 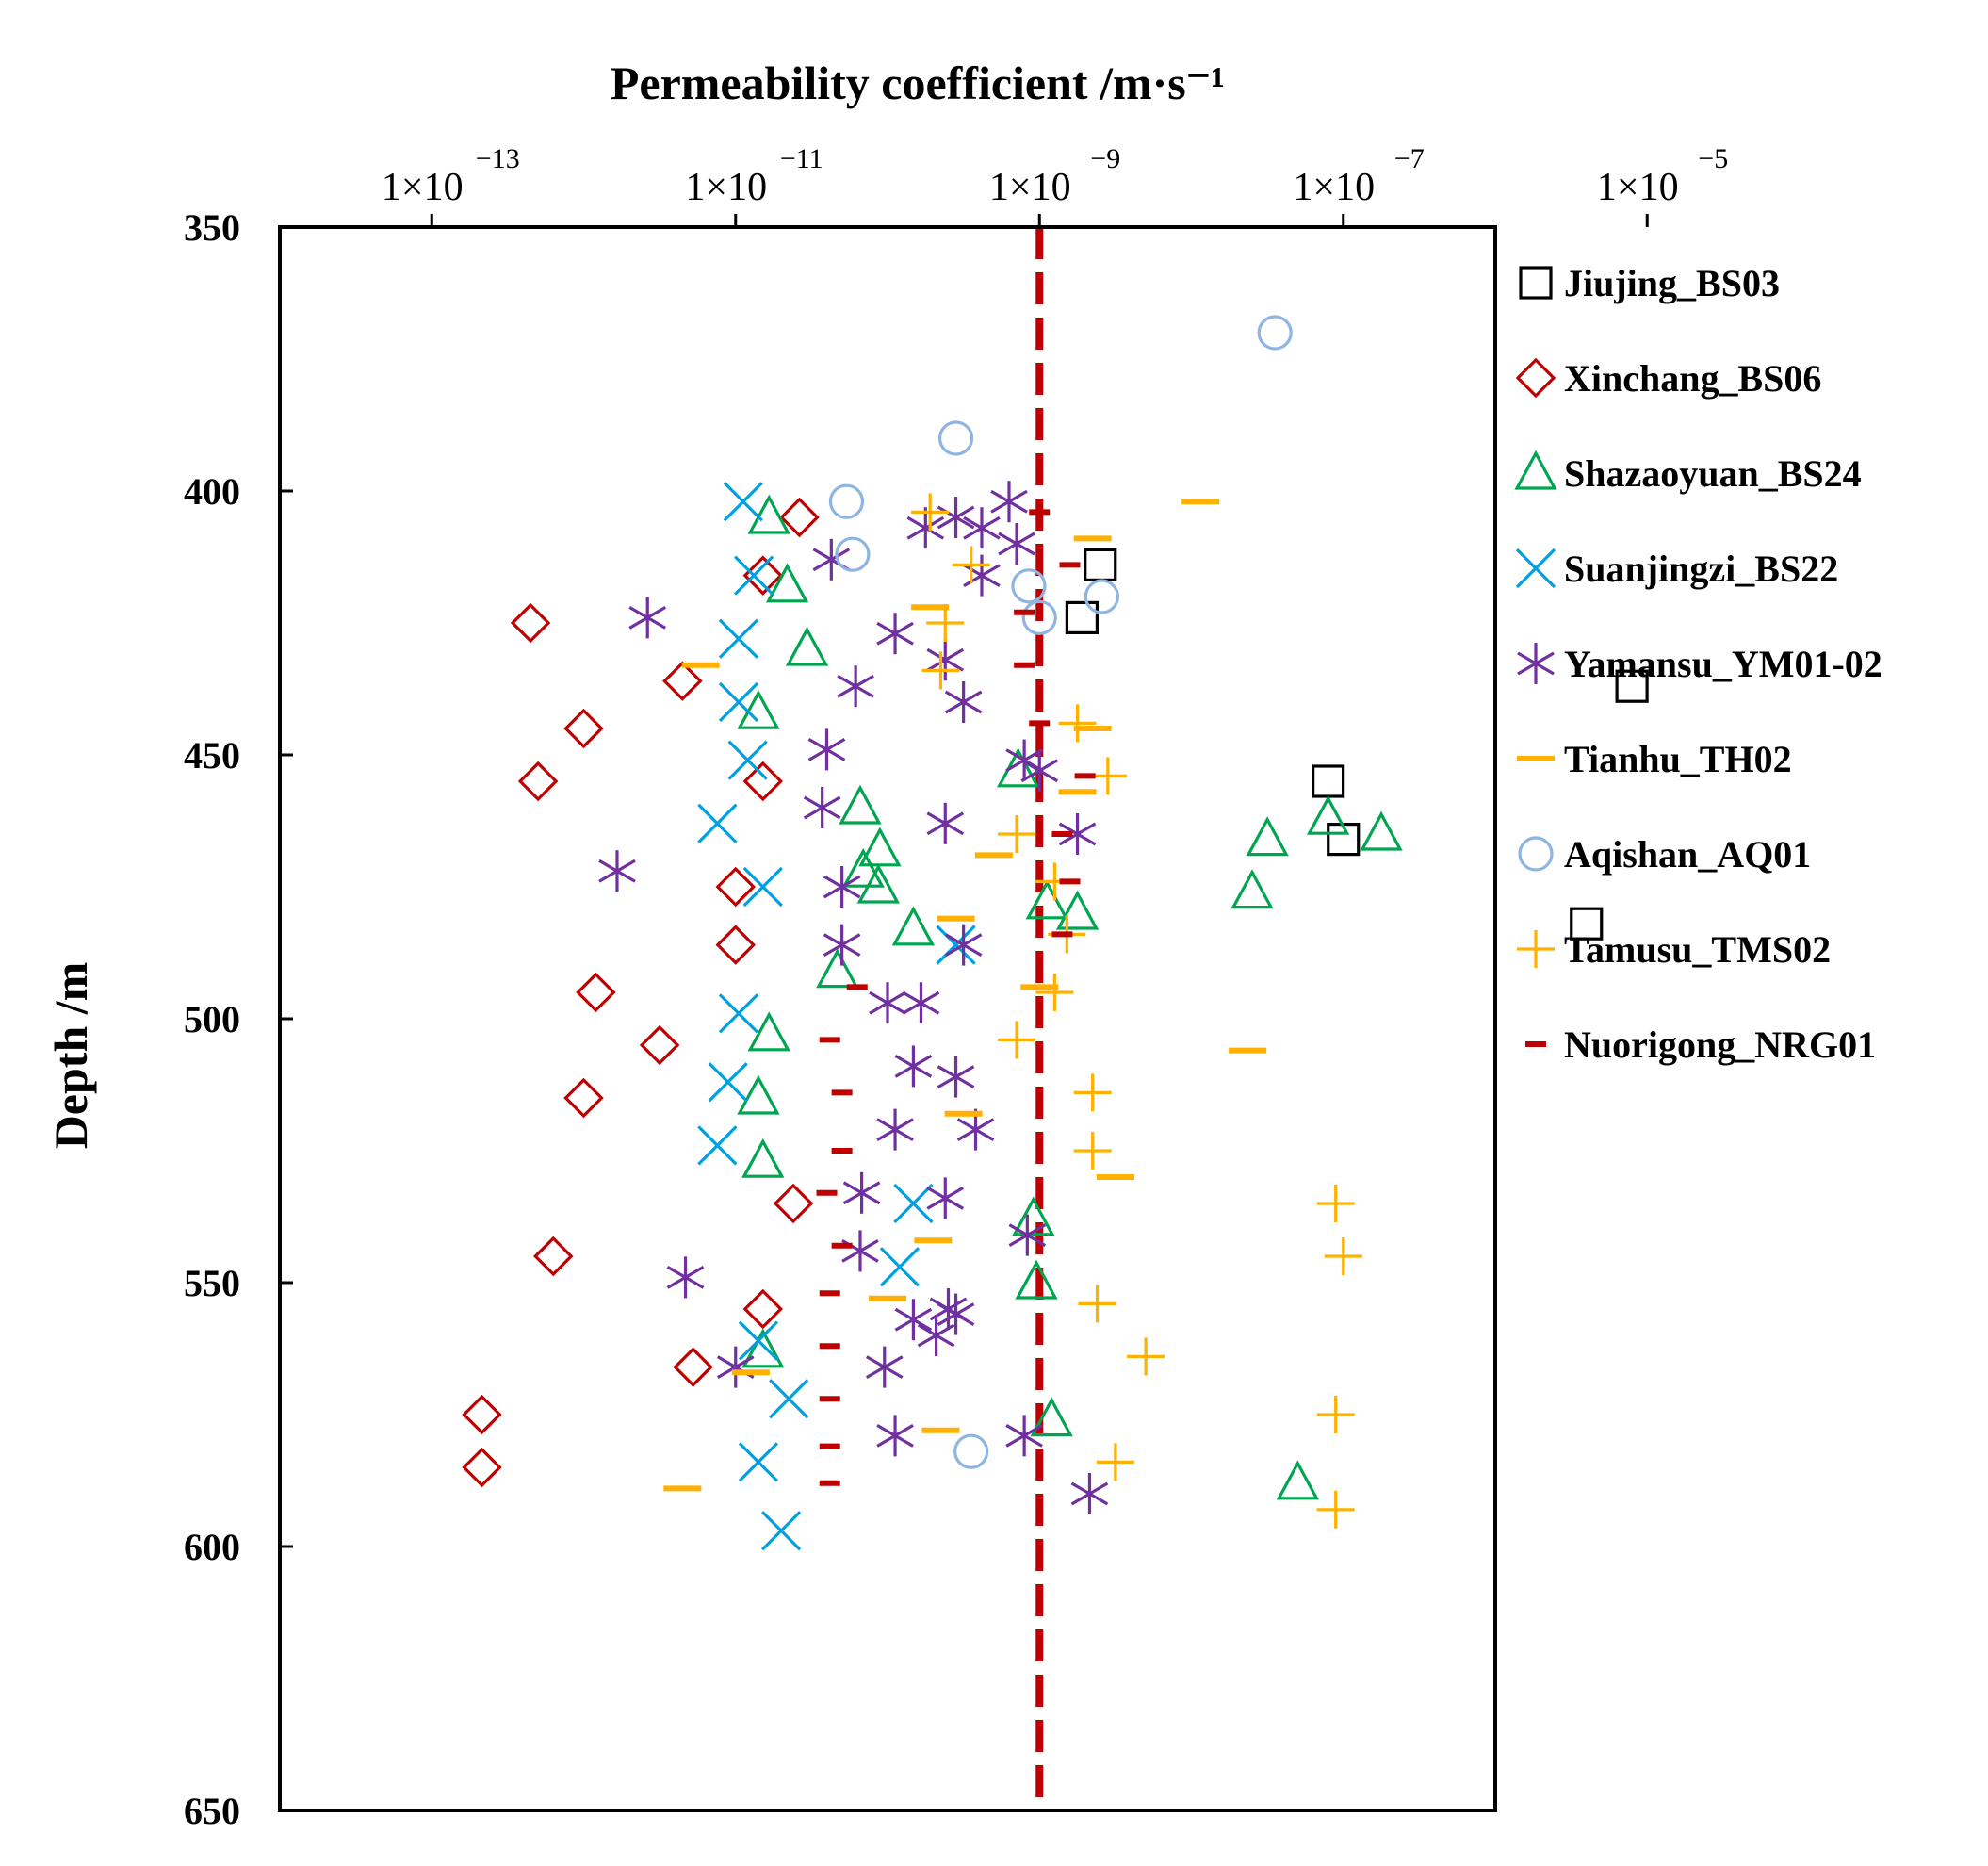 I want to click on y-tick-label: 550, so click(x=212, y=1283).